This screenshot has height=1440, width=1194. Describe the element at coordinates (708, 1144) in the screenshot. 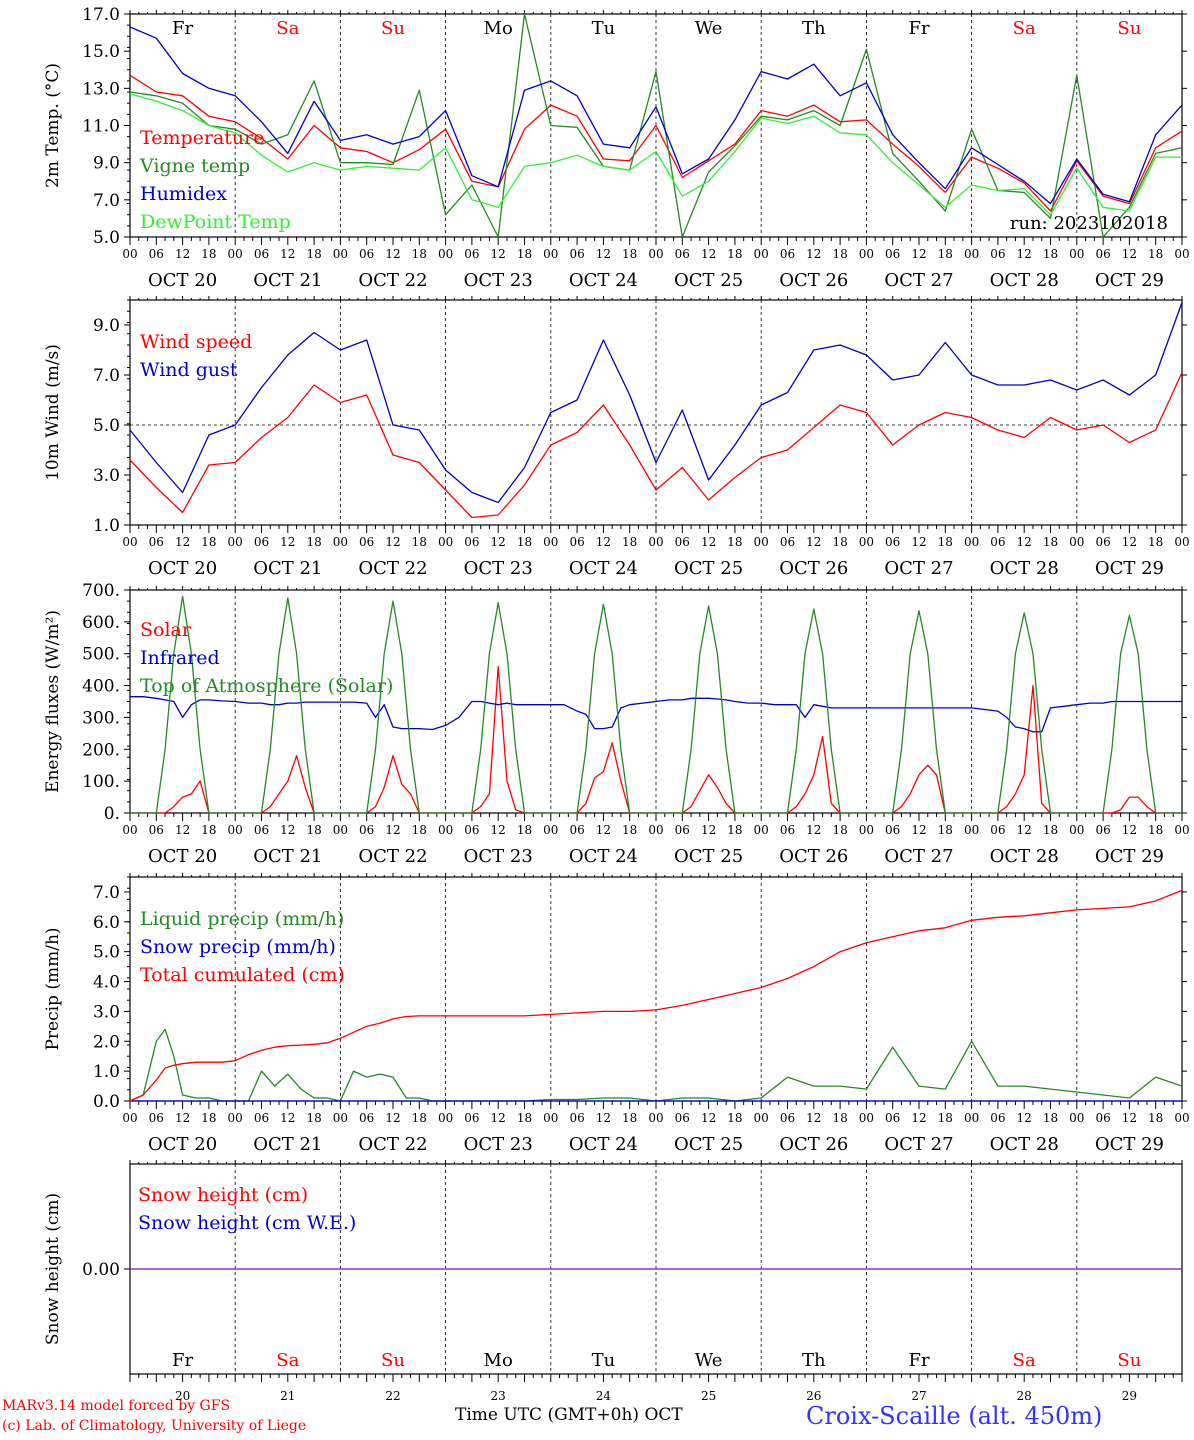

I see `precip-x-date-label: OCT 25` at that location.